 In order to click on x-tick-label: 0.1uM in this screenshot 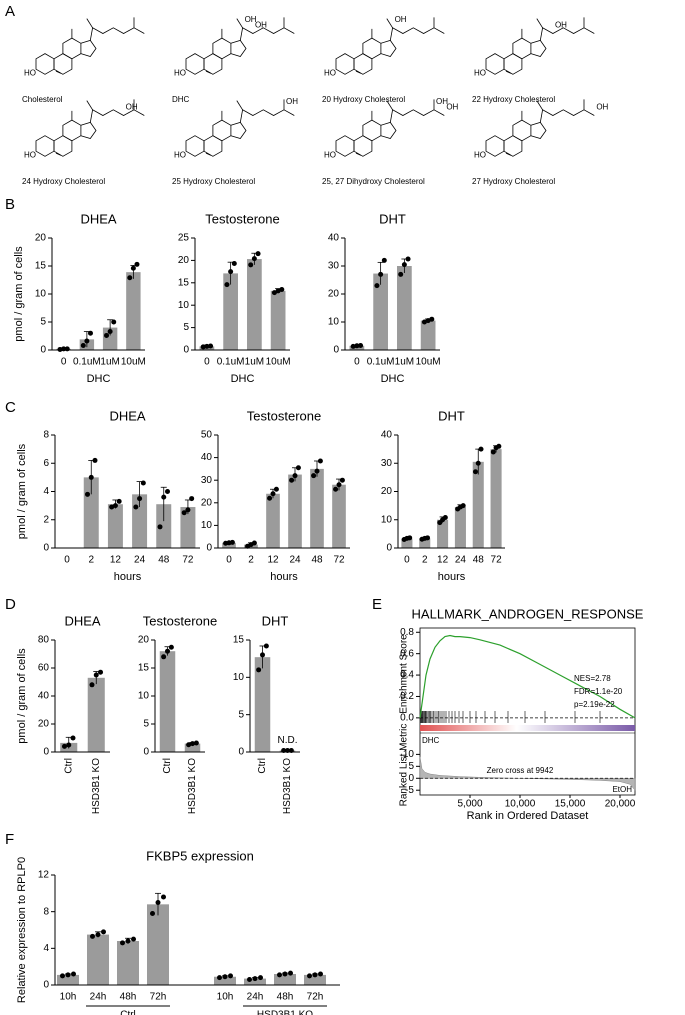, I will do `click(381, 362)`.